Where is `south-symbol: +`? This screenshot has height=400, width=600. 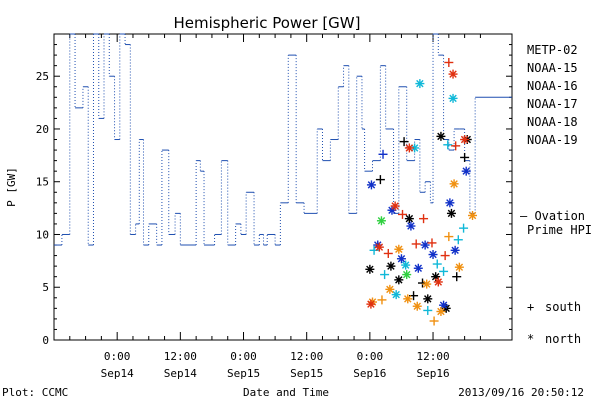
south-symbol: + is located at coordinates (530, 307).